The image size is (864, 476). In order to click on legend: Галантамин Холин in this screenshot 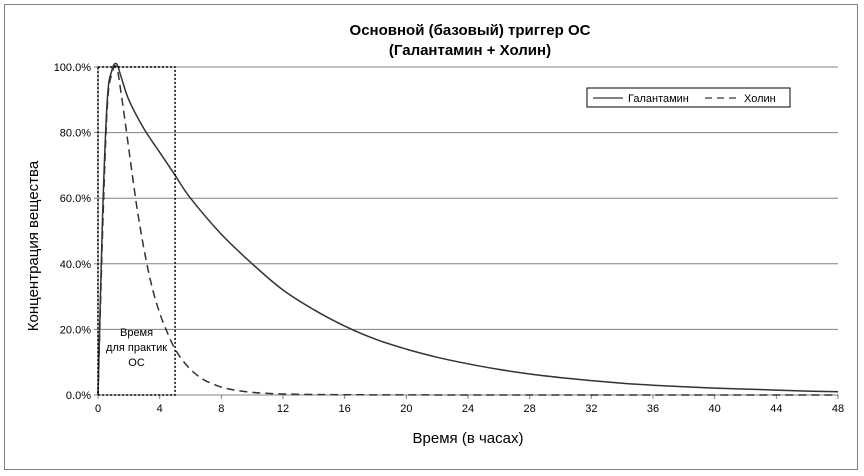, I will do `click(688, 97)`.